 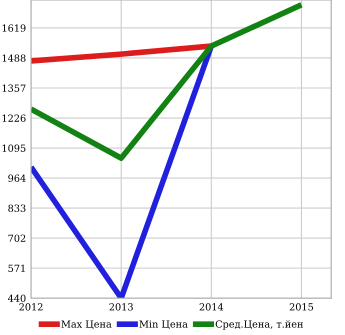 What do you see at coordinates (14, 148) in the screenshot?
I see `y-tick-label: 1095` at bounding box center [14, 148].